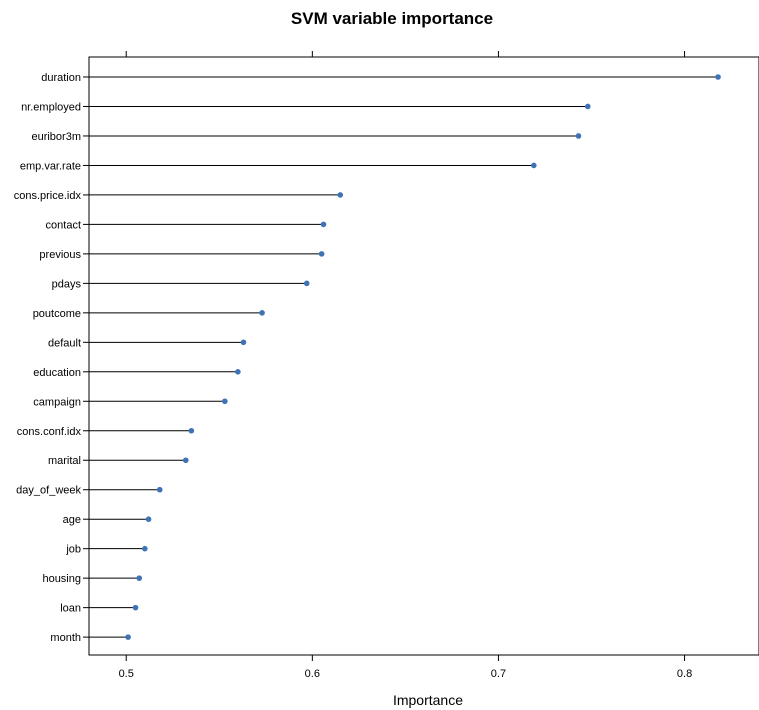 Image resolution: width=759 pixels, height=710 pixels. I want to click on x-tick-label: 0.7, so click(498, 674).